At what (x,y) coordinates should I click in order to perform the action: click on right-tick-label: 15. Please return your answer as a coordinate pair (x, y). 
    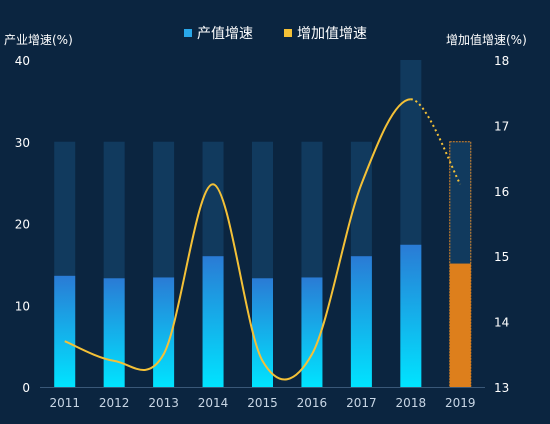
    Looking at the image, I should click on (501, 257).